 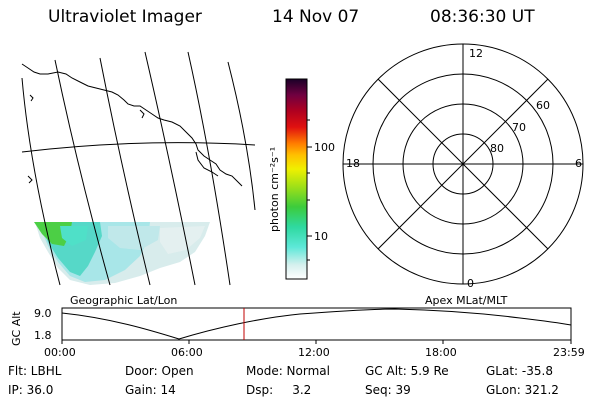 What do you see at coordinates (569, 352) in the screenshot?
I see `x-tick-2359: 23:59` at bounding box center [569, 352].